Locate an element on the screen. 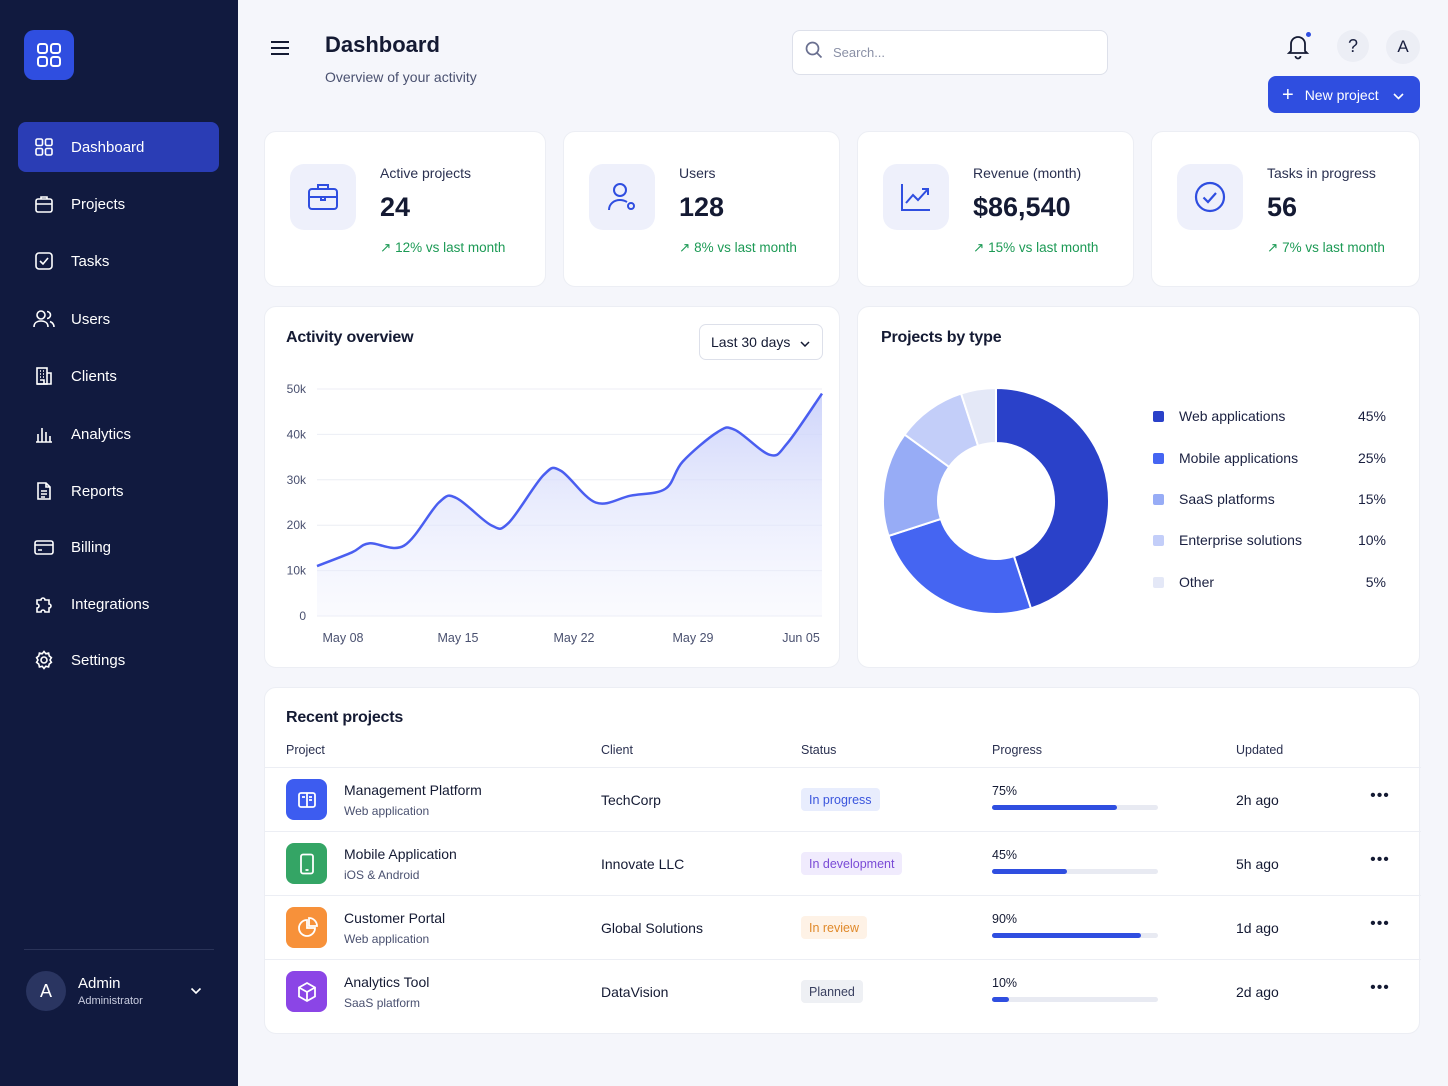 Image resolution: width=1448 pixels, height=1086 pixels. board-icon is located at coordinates (306, 799).